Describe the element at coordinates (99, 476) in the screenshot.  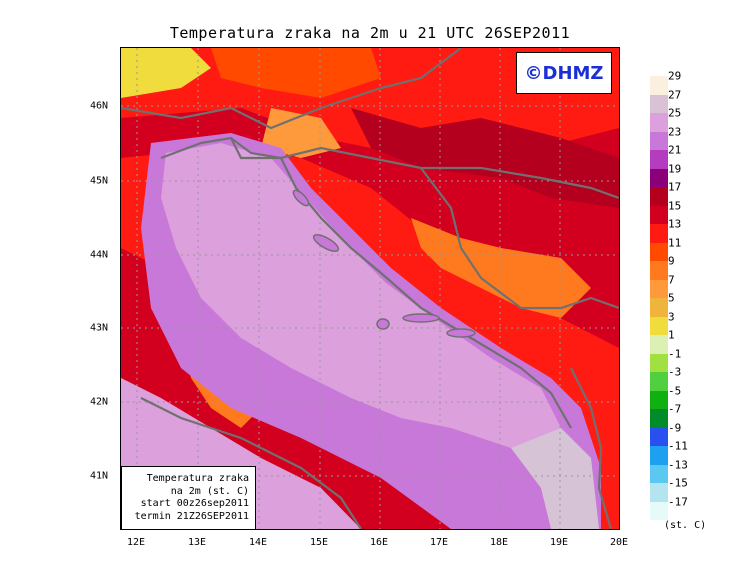
I see `y-tick-label: 41N` at that location.